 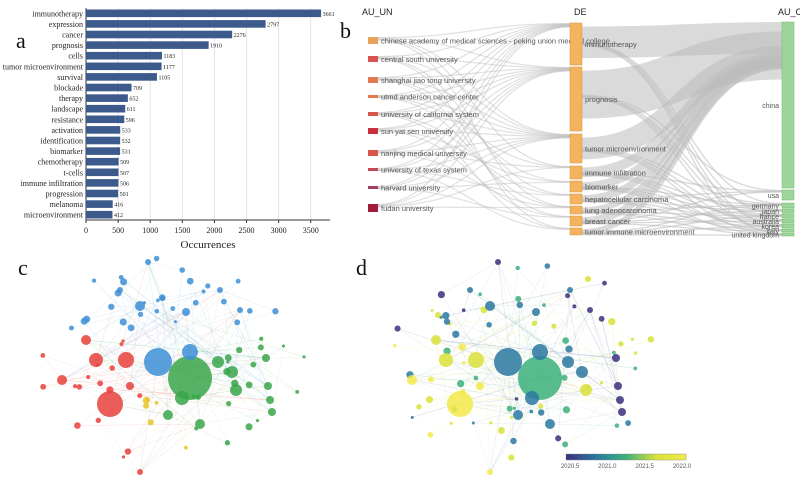 I want to click on sankey-node-middle, so click(x=576, y=148).